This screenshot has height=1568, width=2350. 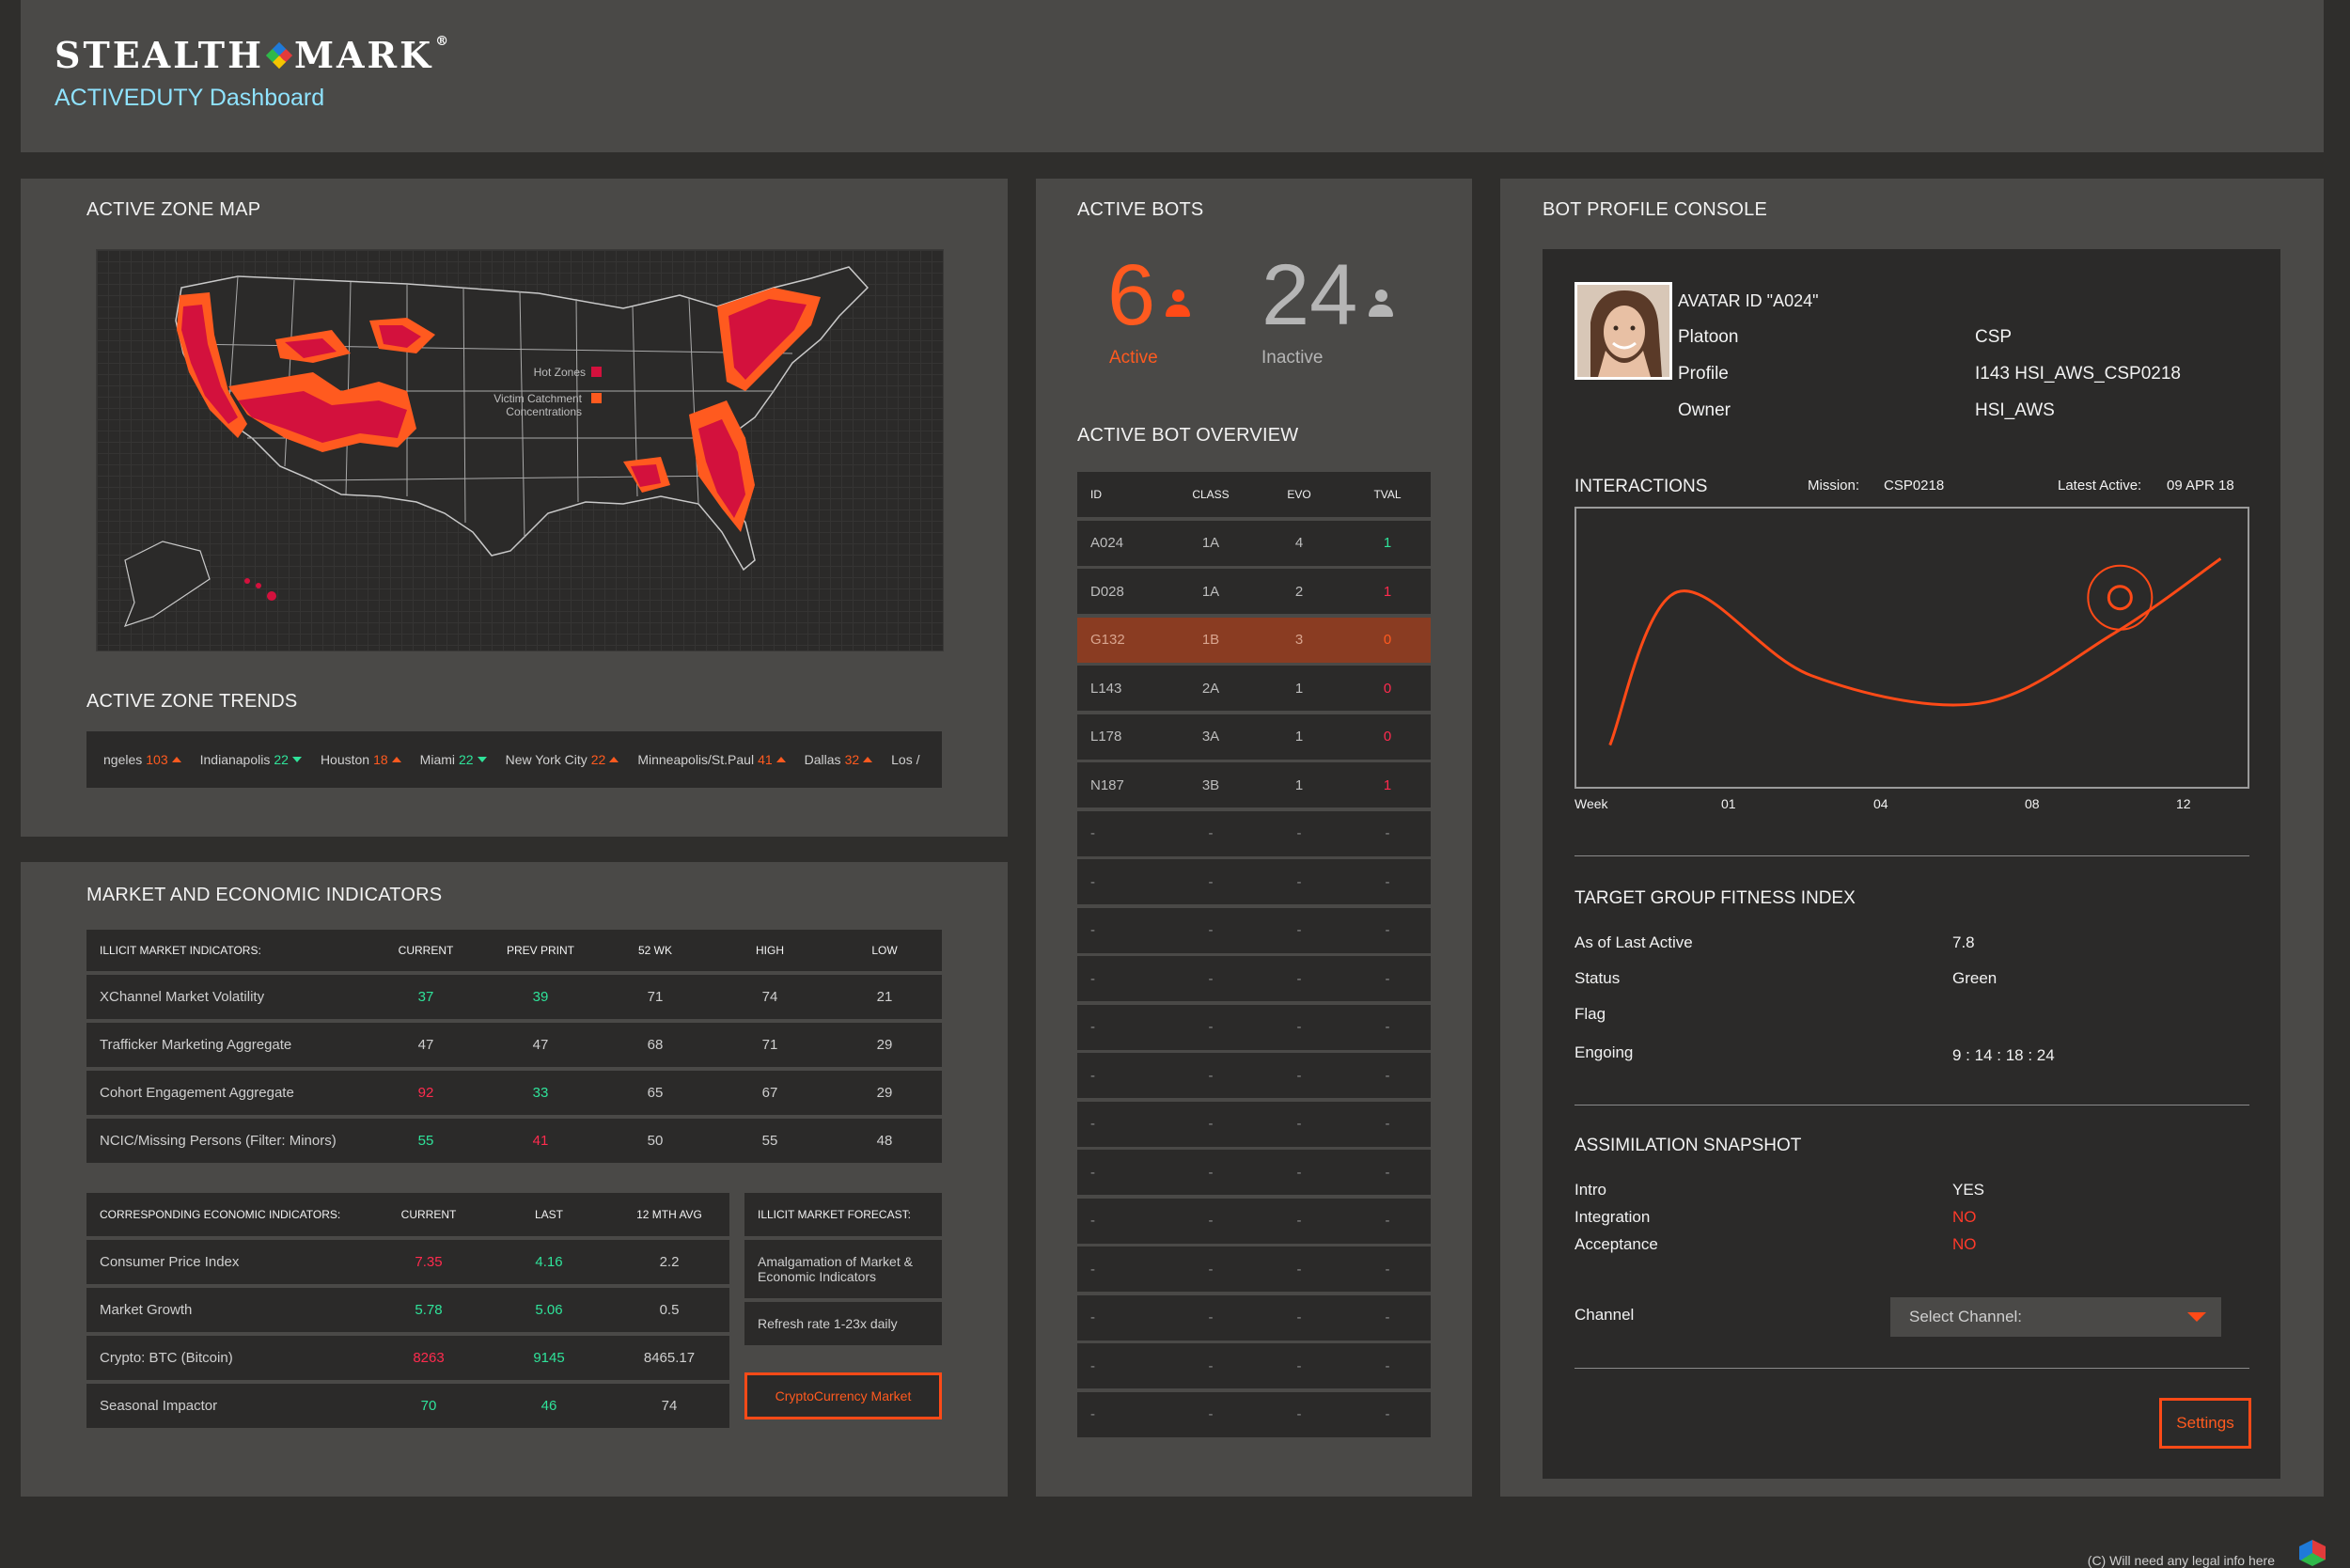 I want to click on bot-row: L178 3A 1 0, so click(x=1254, y=736).